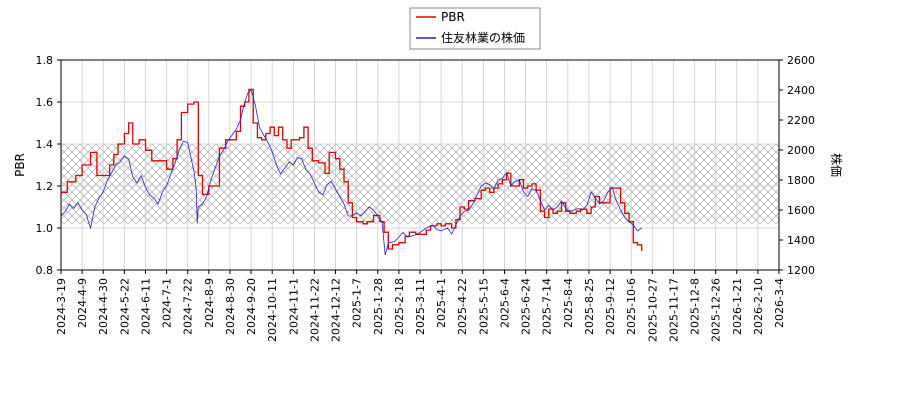  What do you see at coordinates (716, 310) in the screenshot?
I see `x-tick-label-31: 2025-12-26` at bounding box center [716, 310].